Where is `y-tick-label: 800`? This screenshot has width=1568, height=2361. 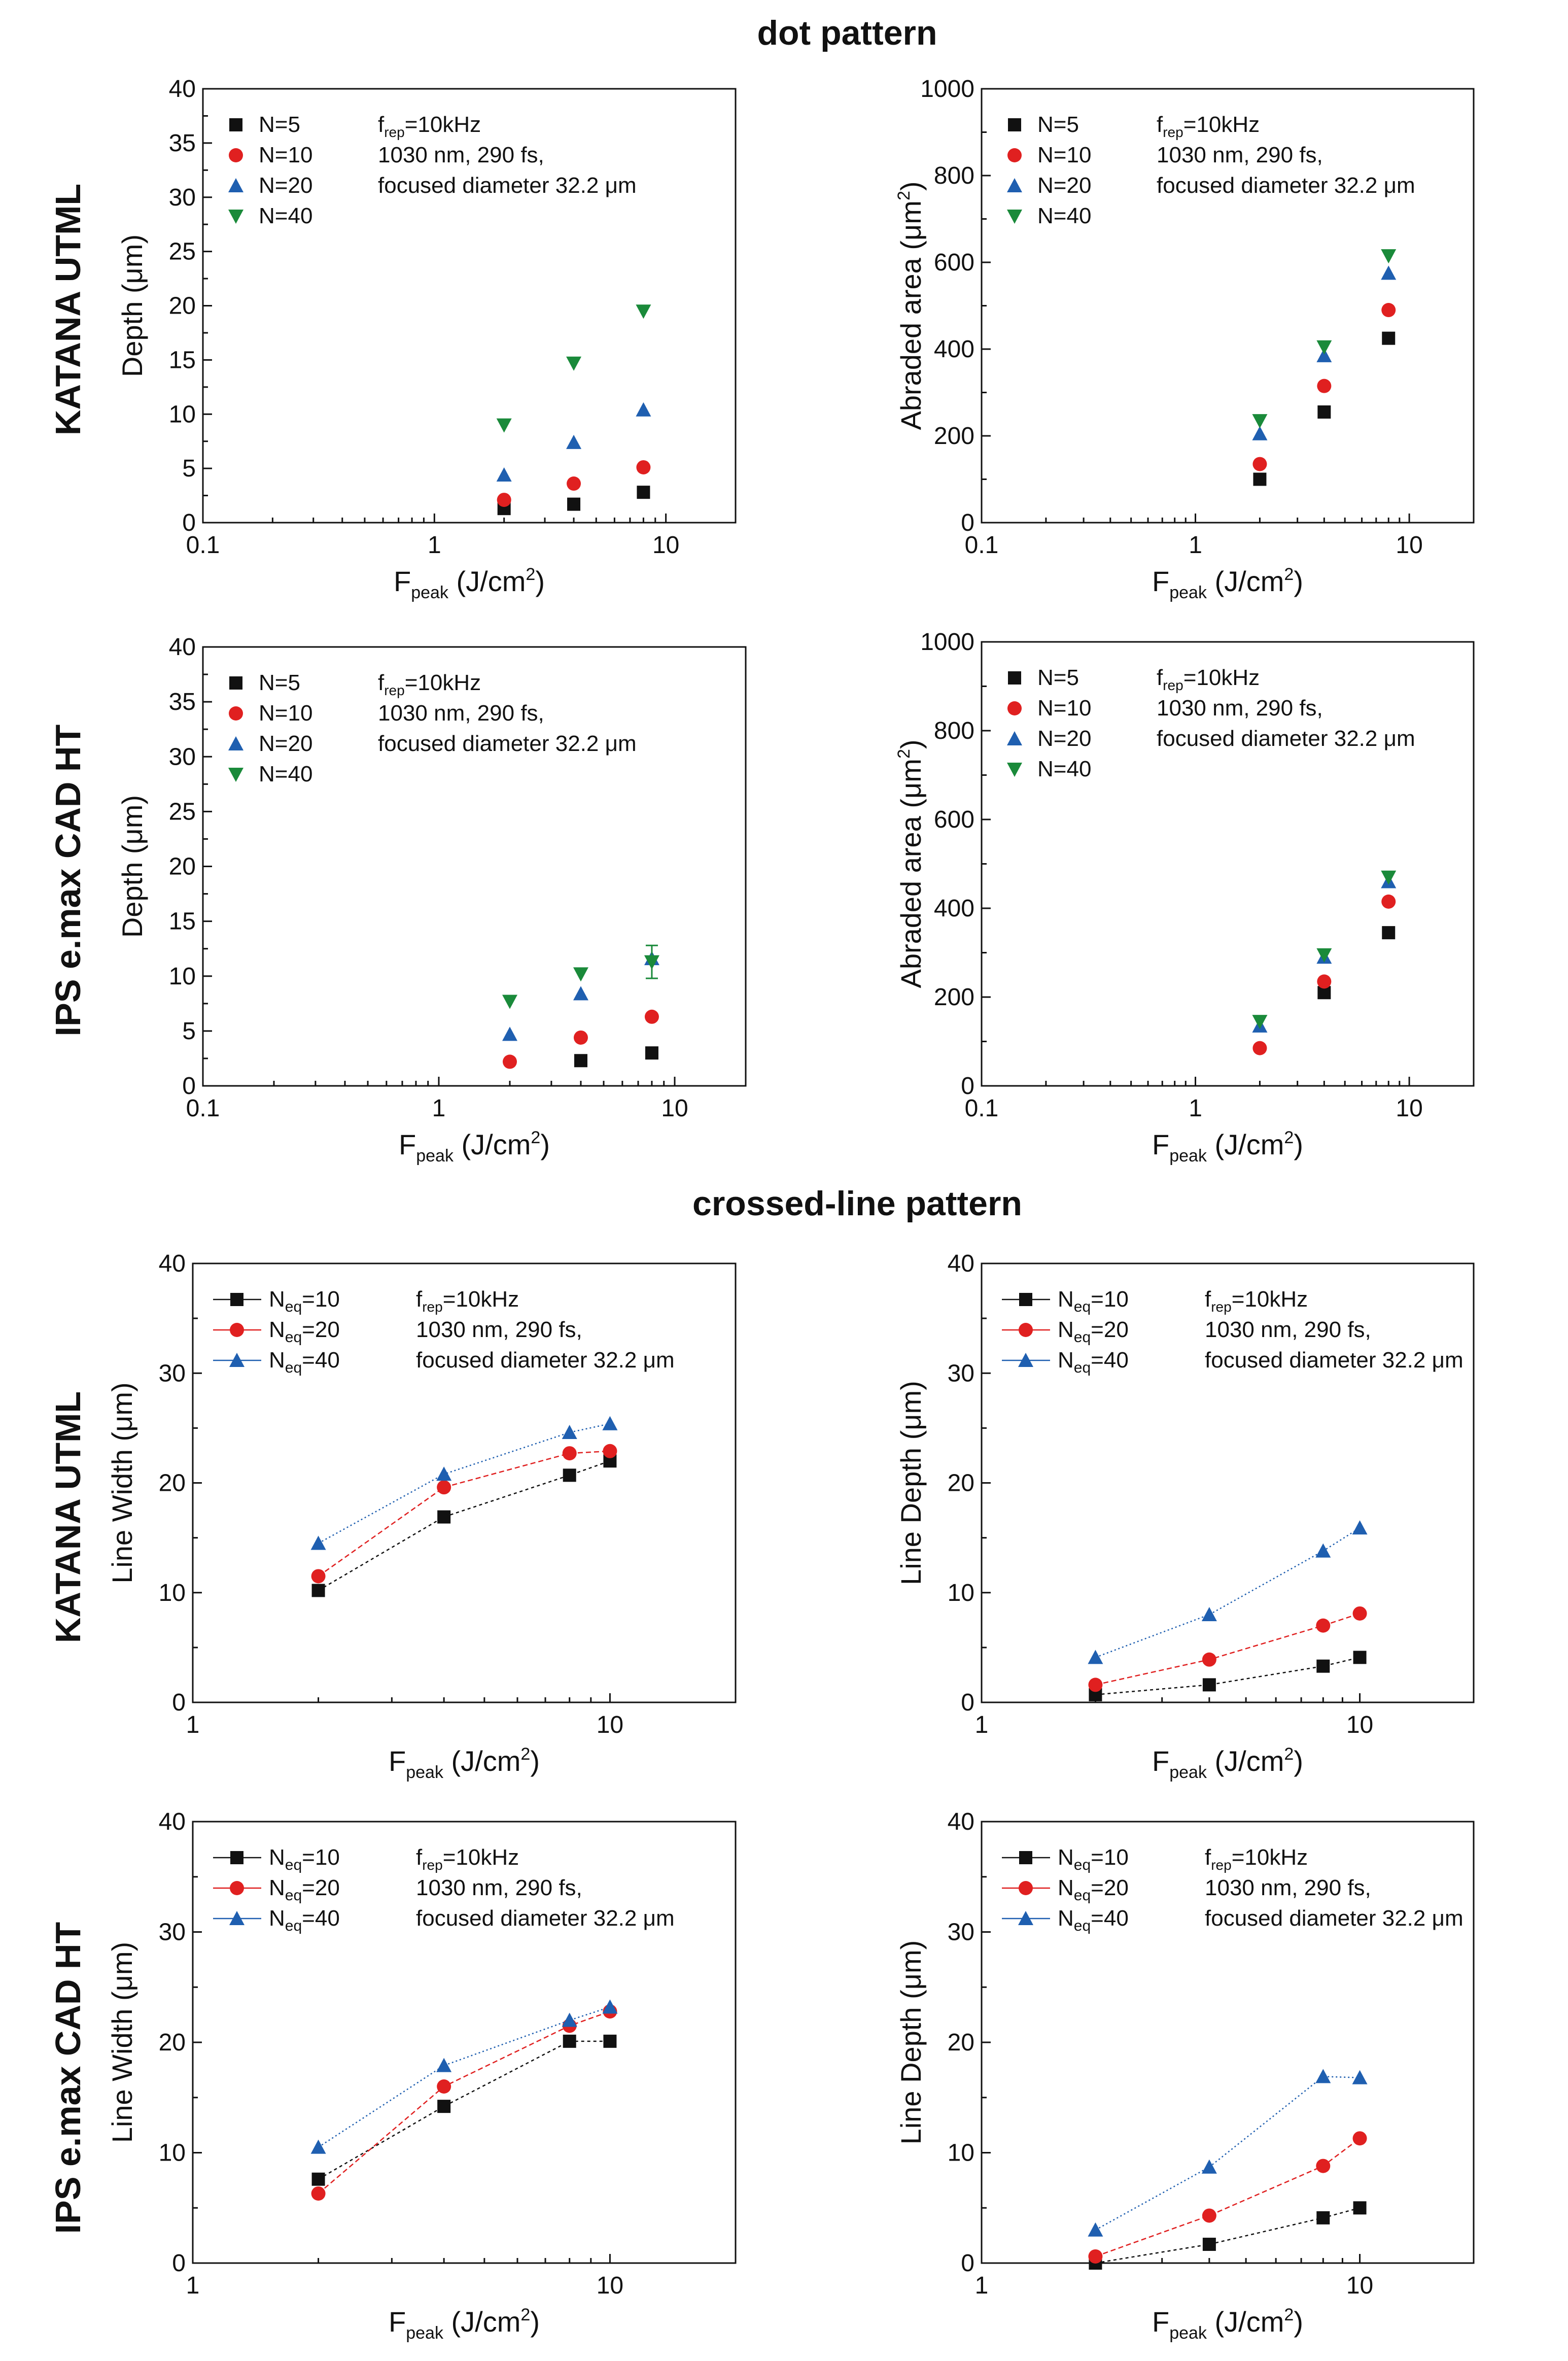 y-tick-label: 800 is located at coordinates (954, 175).